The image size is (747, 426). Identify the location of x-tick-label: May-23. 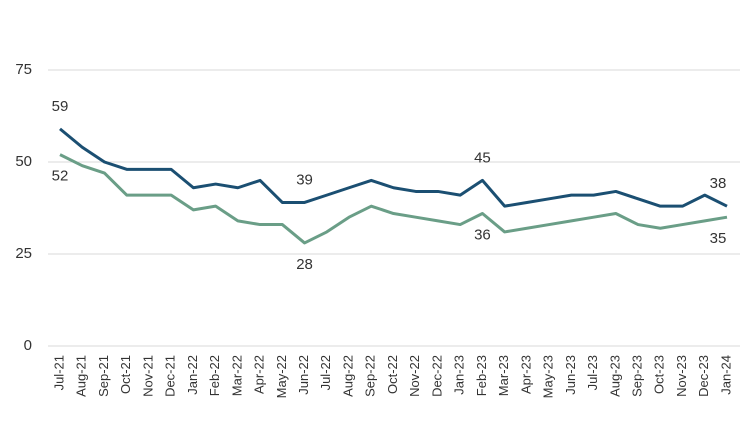
(548, 376).